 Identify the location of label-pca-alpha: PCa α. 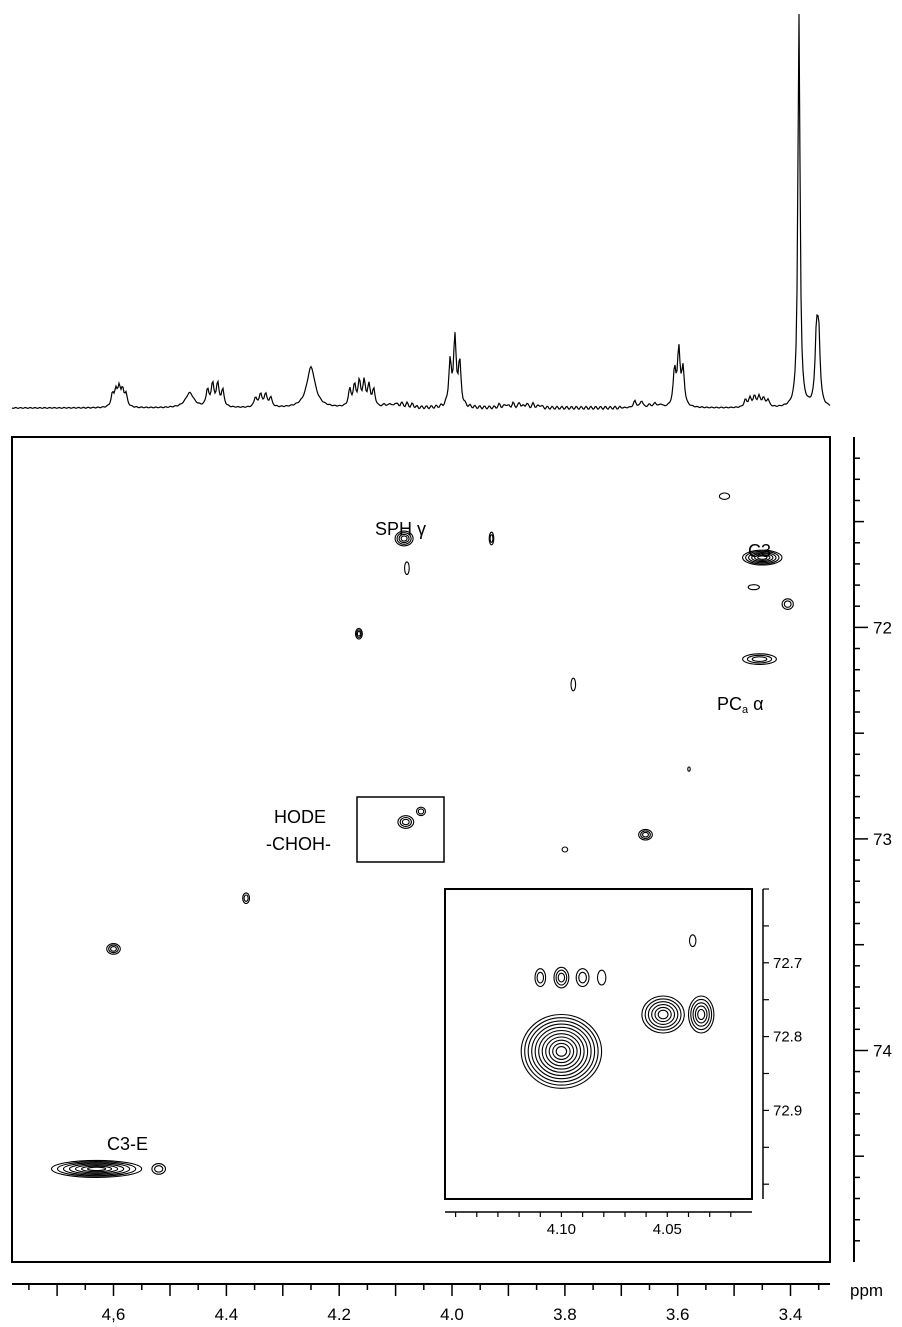
(740, 705).